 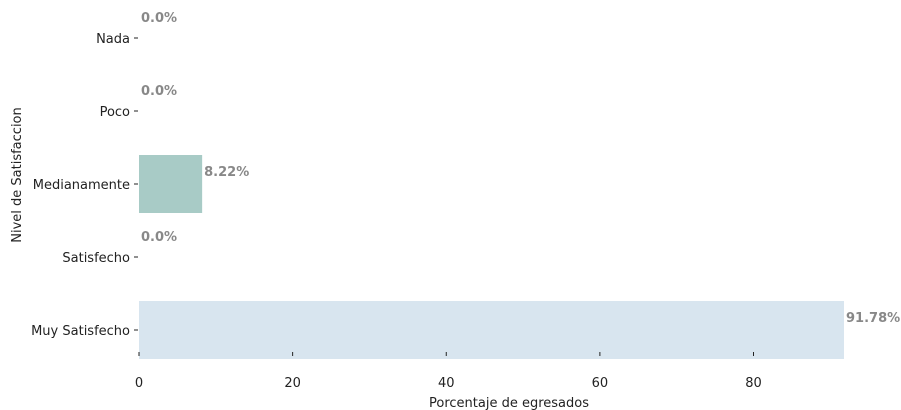 I want to click on bar-medianamente, so click(x=171, y=184).